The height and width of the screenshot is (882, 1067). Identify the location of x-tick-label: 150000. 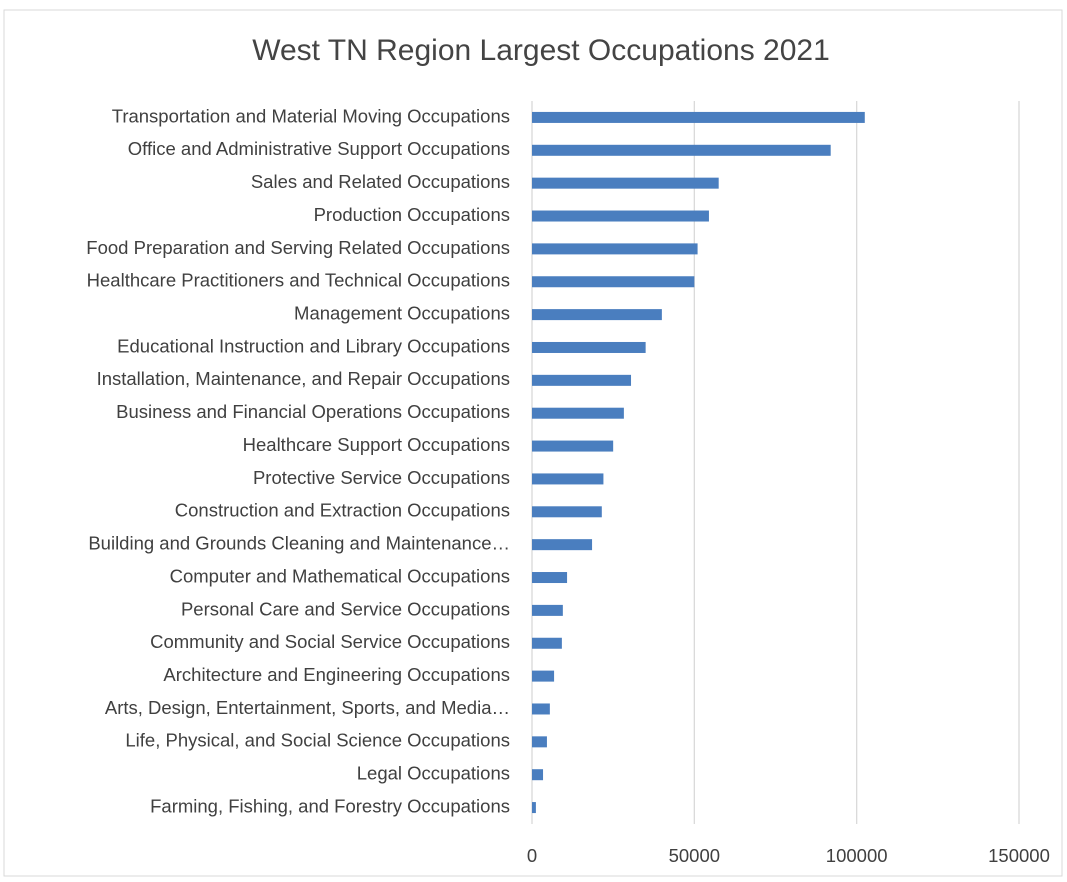
(1019, 855).